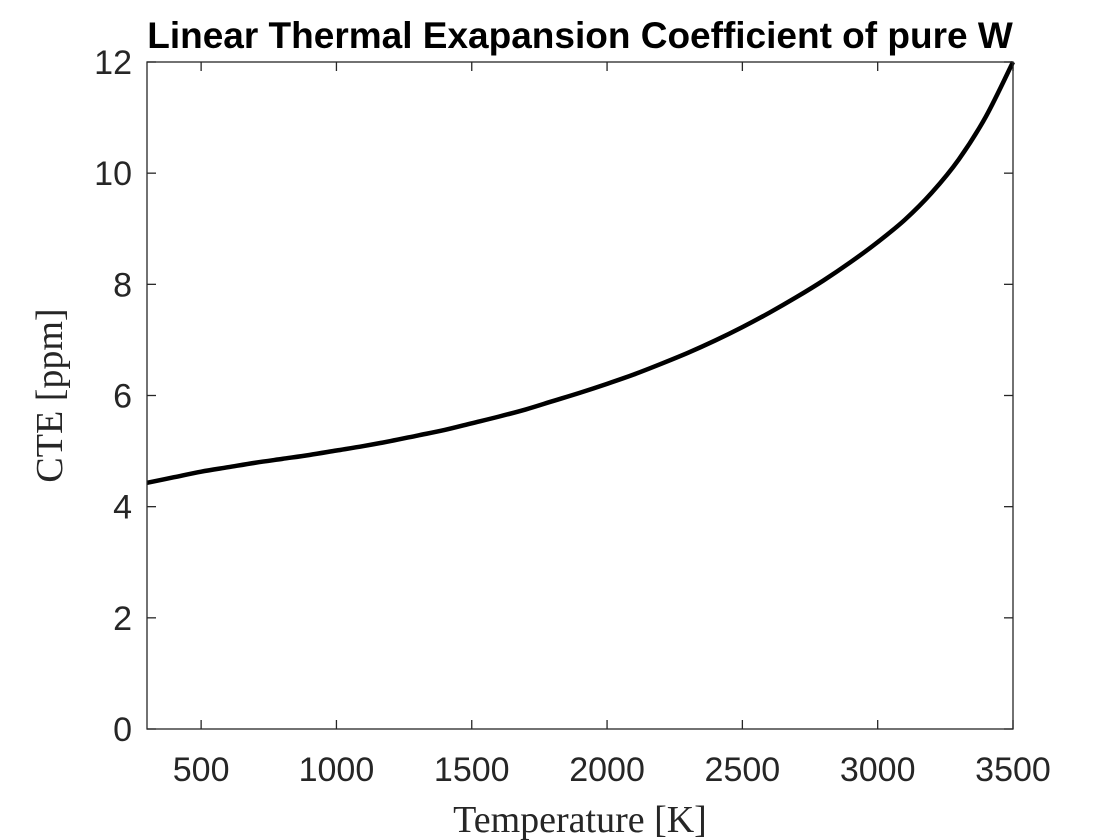  Describe the element at coordinates (607, 770) in the screenshot. I see `x-tick-label: 2000` at that location.